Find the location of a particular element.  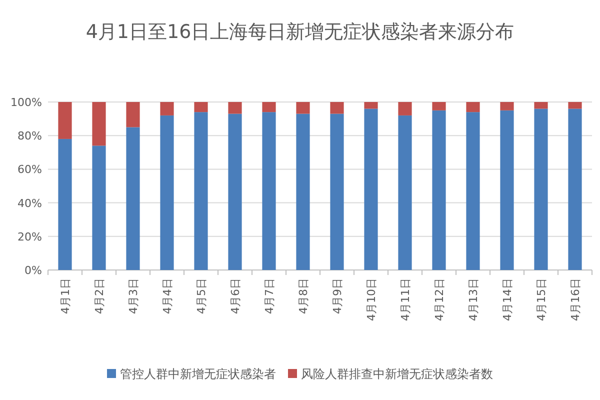

y-tick-label: 0% is located at coordinates (33, 270).